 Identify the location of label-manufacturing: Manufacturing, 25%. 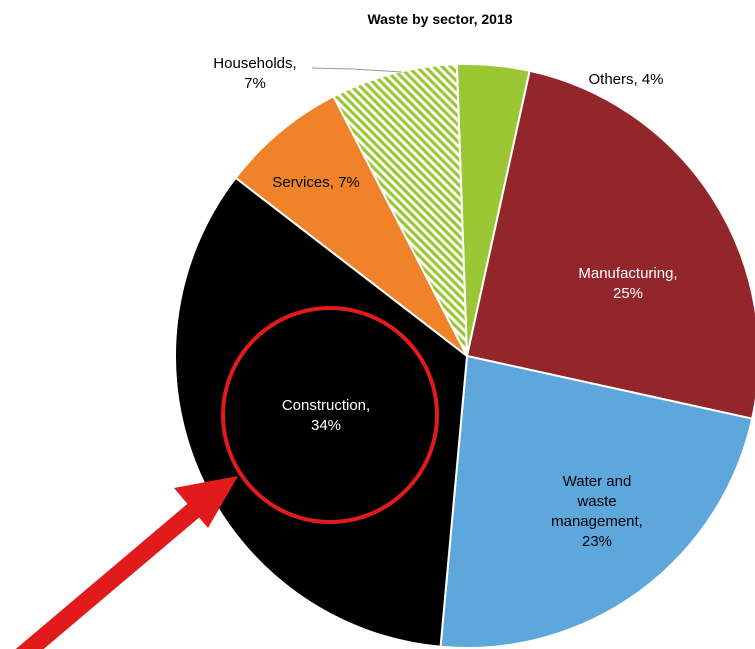
(627, 283).